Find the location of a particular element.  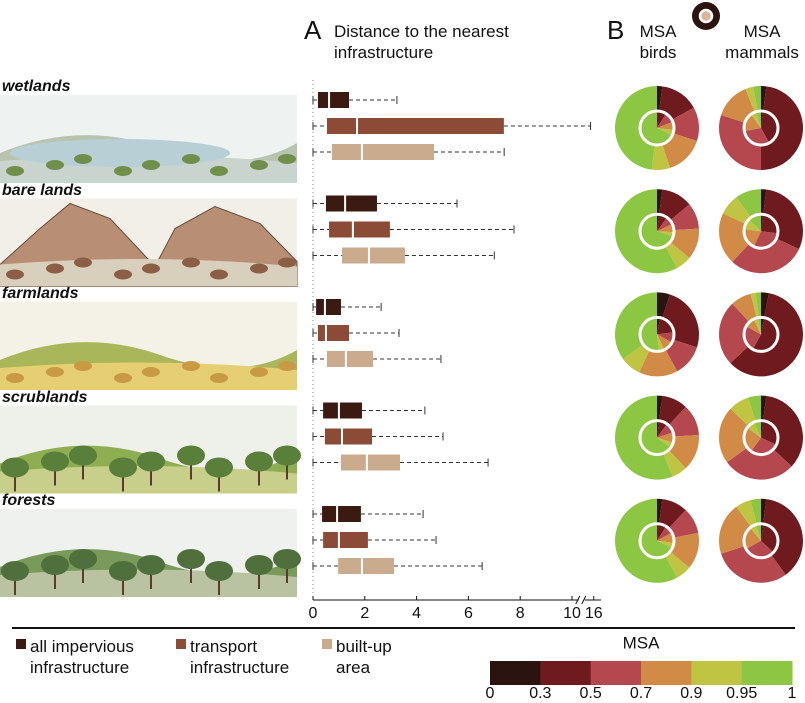

legend-label: built-up area is located at coordinates (364, 657).